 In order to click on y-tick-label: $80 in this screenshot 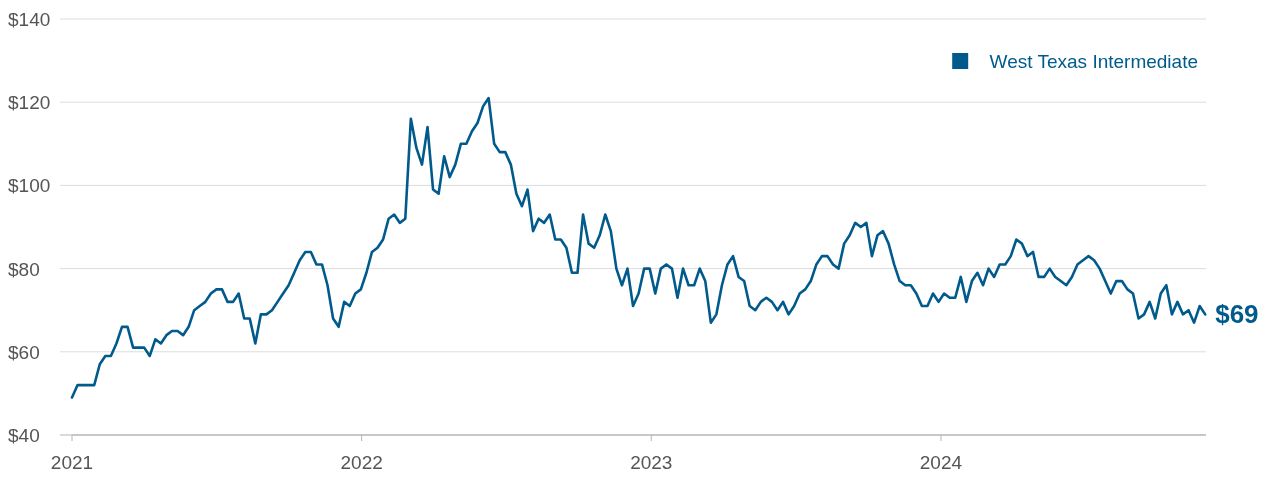, I will do `click(24, 269)`.